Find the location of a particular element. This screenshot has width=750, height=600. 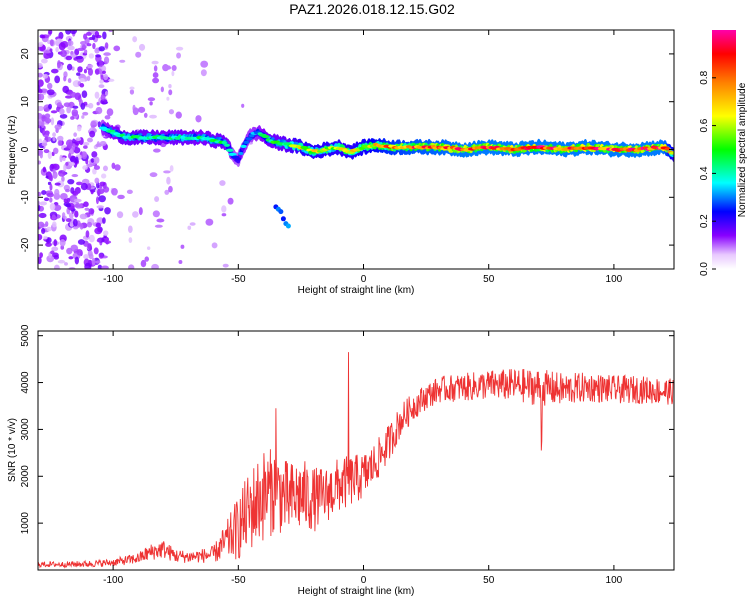

spectrogram-ytick-label: 20 is located at coordinates (25, 54).